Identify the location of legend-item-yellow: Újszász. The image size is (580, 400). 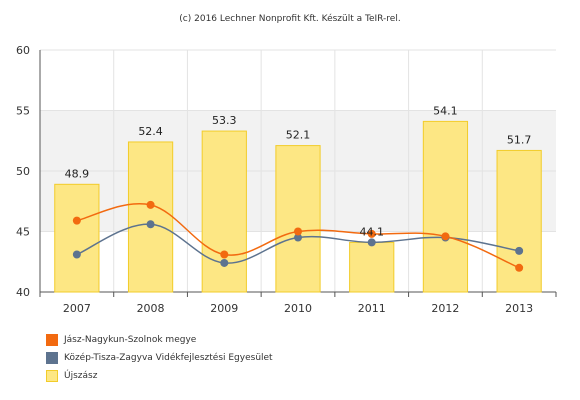
(159, 375).